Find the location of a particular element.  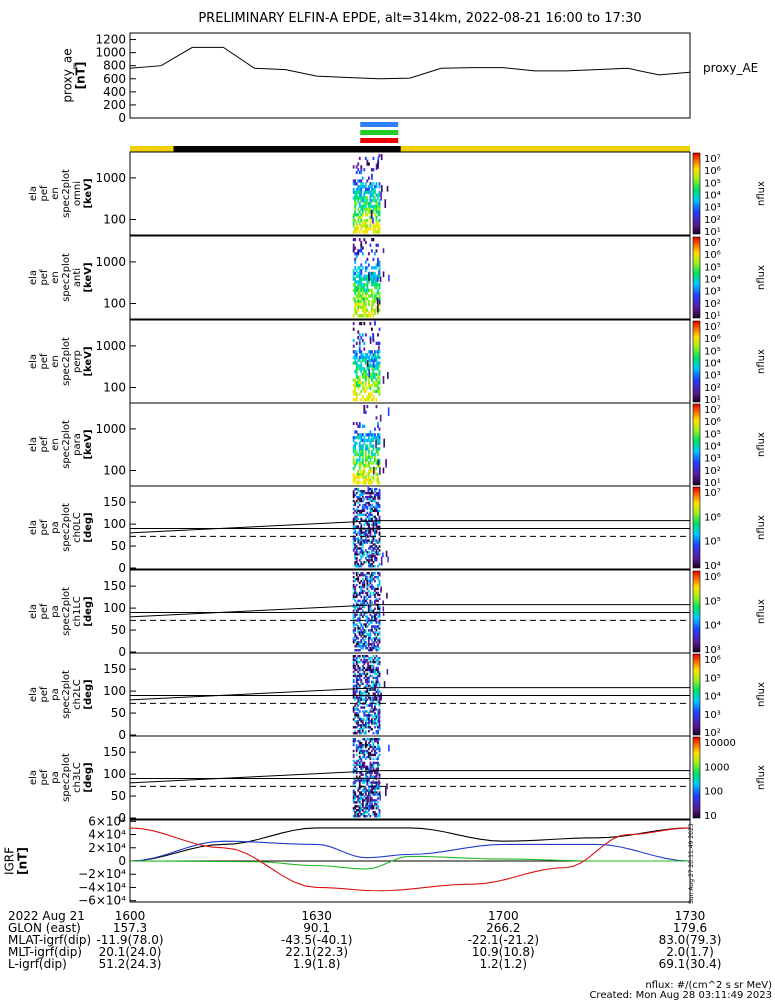

colorbar-tick-label: 10² is located at coordinates (712, 304).